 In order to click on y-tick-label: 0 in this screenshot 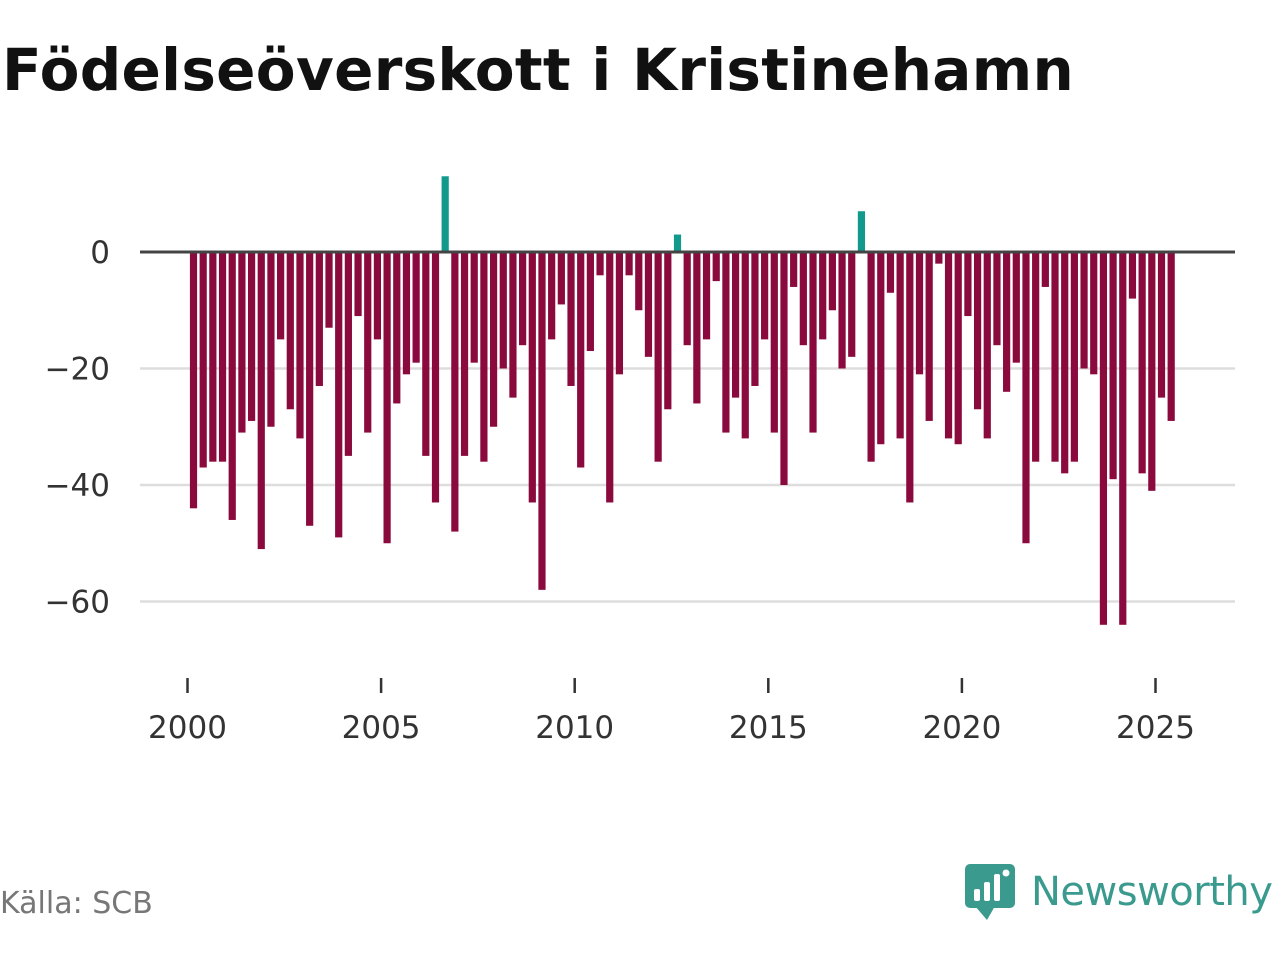, I will do `click(100, 253)`.